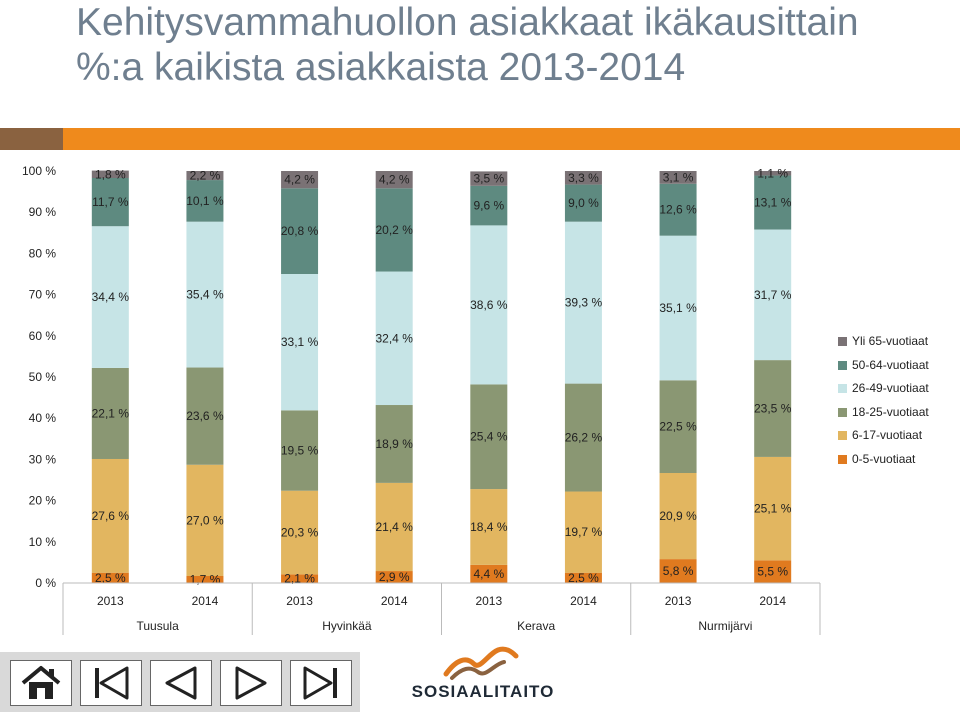  I want to click on legend-label: 26-49-vuotiaat, so click(890, 388).